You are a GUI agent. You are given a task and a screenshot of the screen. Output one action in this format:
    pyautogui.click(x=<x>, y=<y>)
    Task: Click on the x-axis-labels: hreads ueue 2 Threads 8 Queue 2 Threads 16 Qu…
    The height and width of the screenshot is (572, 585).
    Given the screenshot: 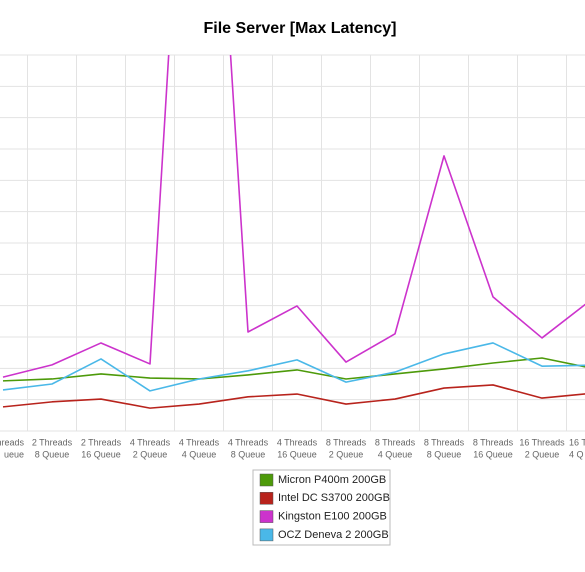 What is the action you would take?
    pyautogui.click(x=292, y=448)
    